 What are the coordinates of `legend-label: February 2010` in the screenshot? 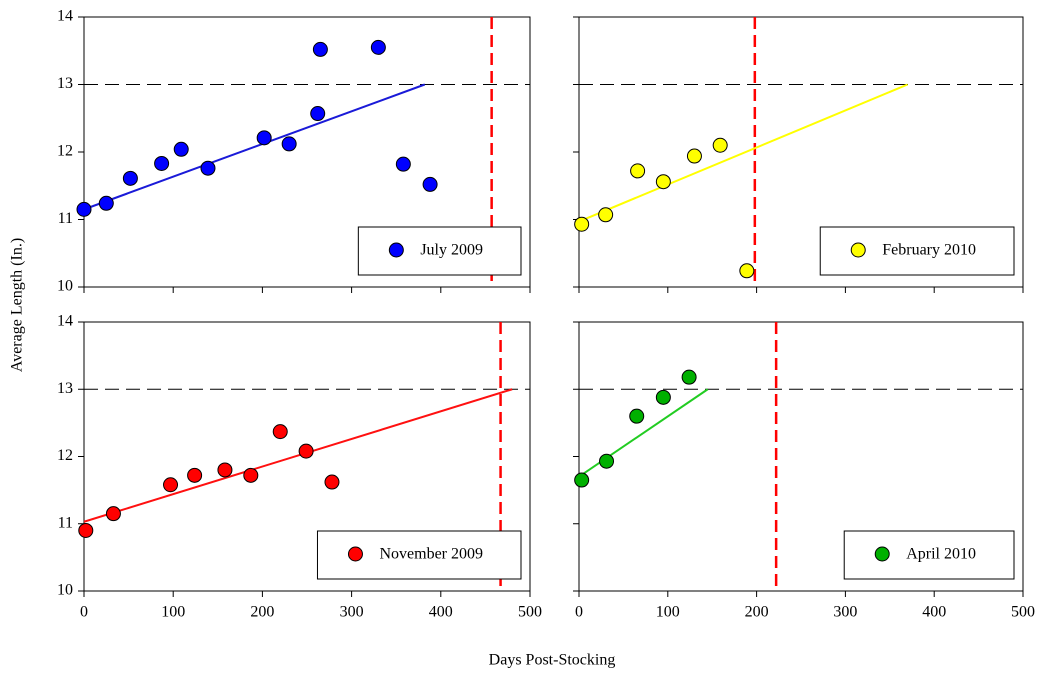 It's located at (929, 250).